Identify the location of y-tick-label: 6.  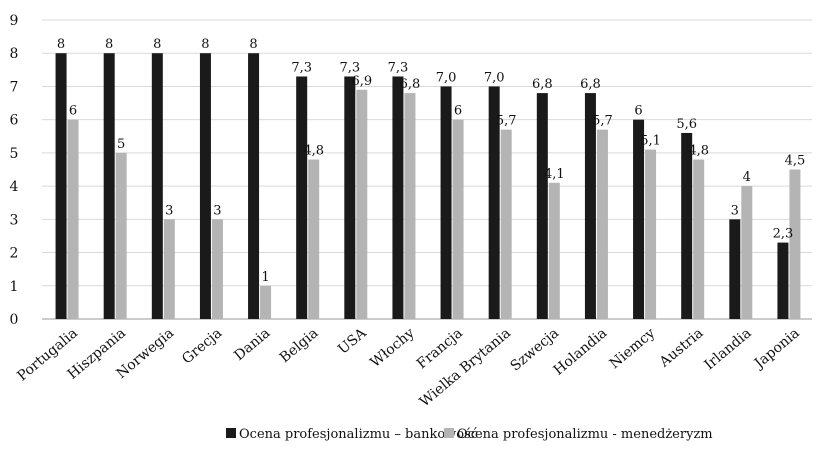
(14, 121).